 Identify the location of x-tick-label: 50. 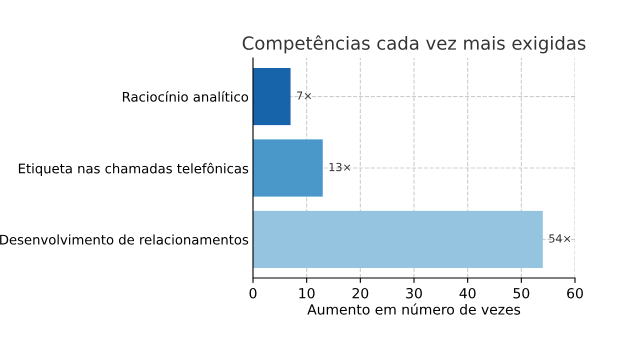
(522, 293).